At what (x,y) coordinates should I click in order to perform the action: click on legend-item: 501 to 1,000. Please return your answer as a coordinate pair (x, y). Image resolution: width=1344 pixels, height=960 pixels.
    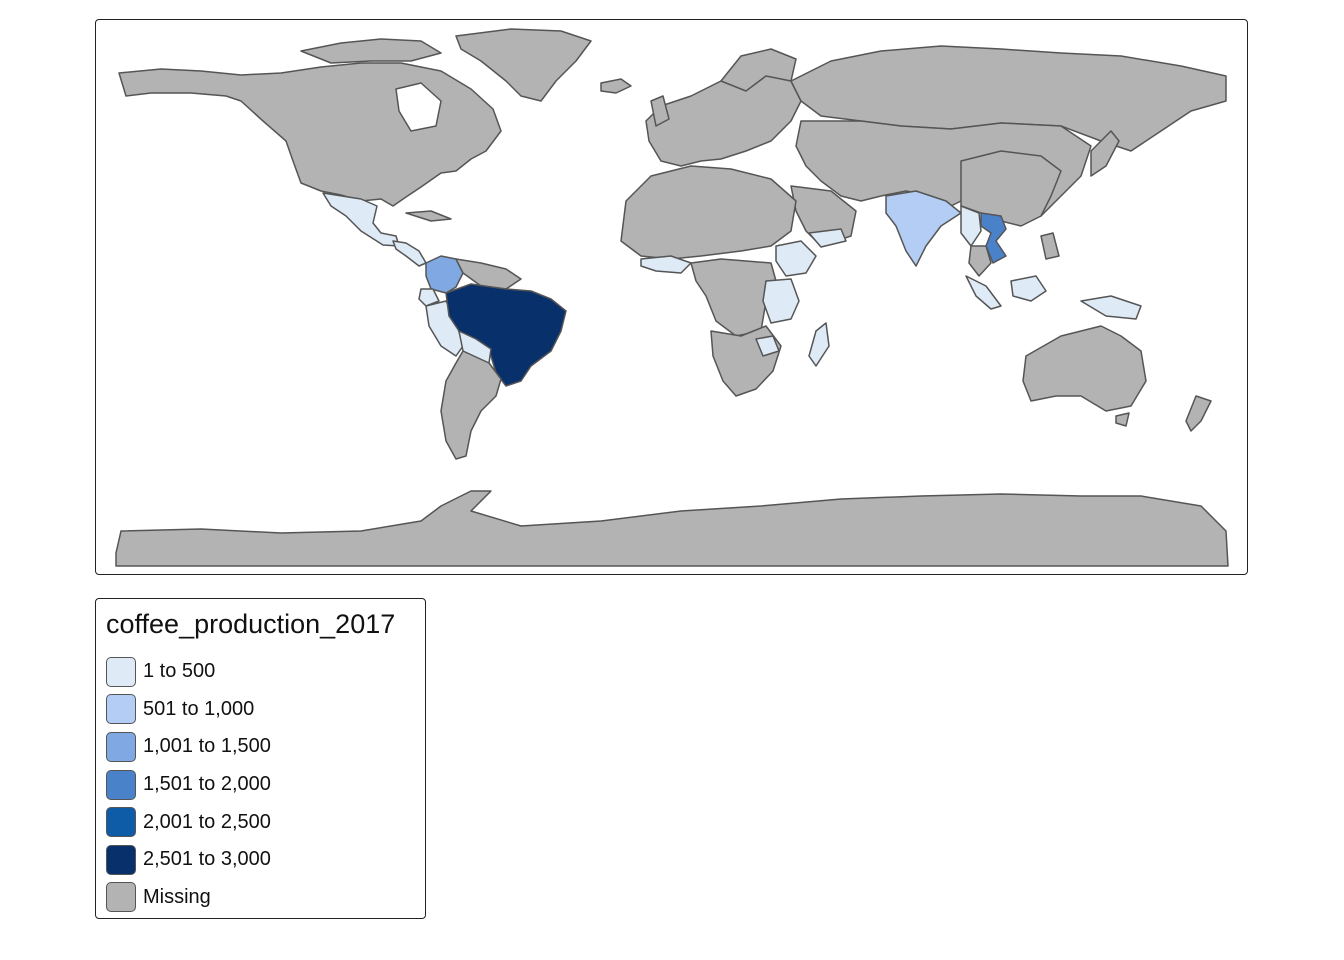
    Looking at the image, I should click on (188, 710).